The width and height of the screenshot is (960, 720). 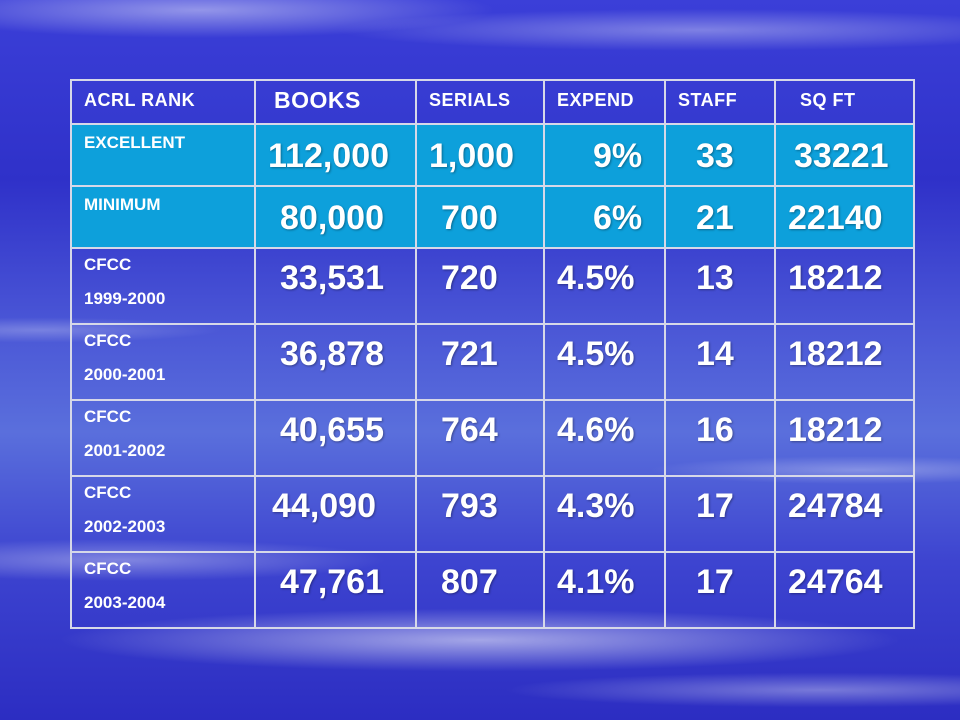 I want to click on row-label-line: 2002-2003, so click(x=125, y=526).